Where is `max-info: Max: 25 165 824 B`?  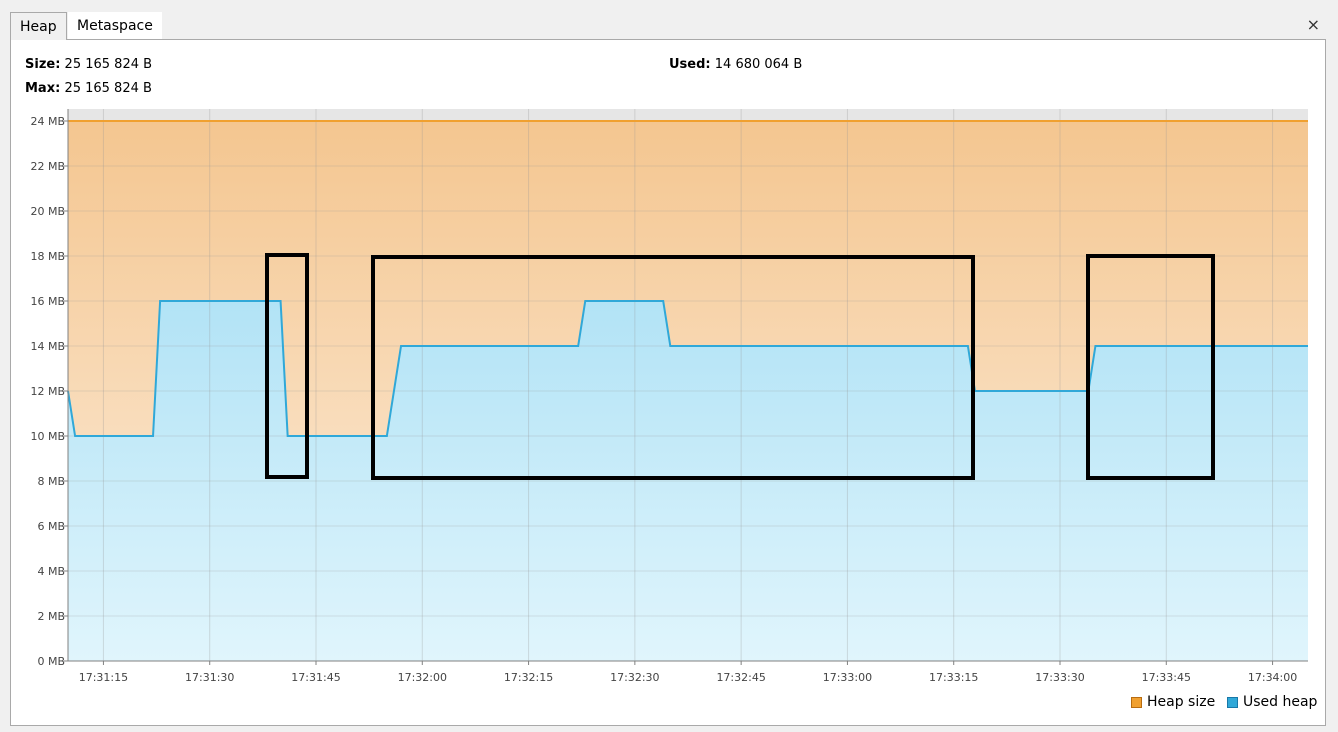 max-info: Max: 25 165 824 B is located at coordinates (88, 88).